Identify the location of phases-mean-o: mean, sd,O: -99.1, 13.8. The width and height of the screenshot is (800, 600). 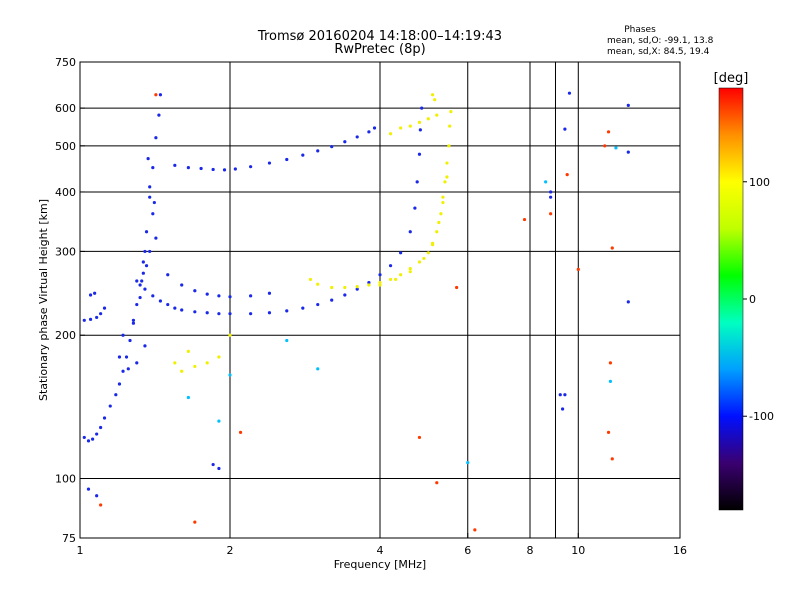
(660, 41).